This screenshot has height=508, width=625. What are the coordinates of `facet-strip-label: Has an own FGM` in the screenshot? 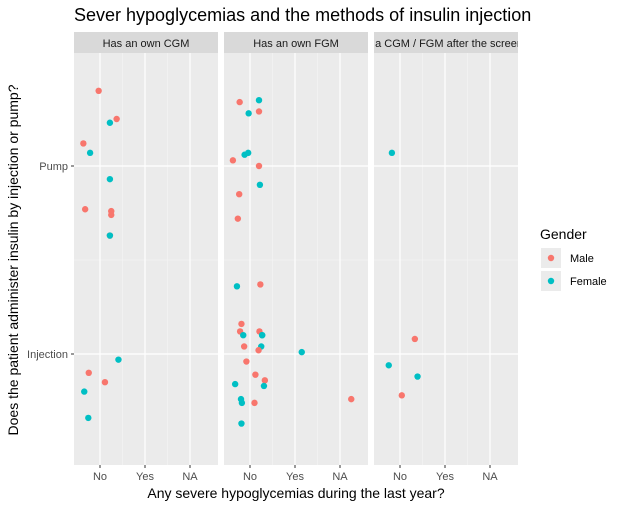 It's located at (296, 44).